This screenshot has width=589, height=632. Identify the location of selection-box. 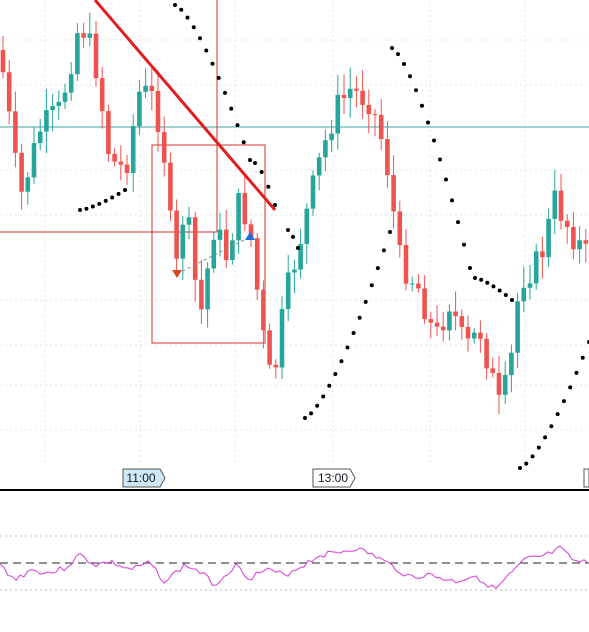
(208, 244).